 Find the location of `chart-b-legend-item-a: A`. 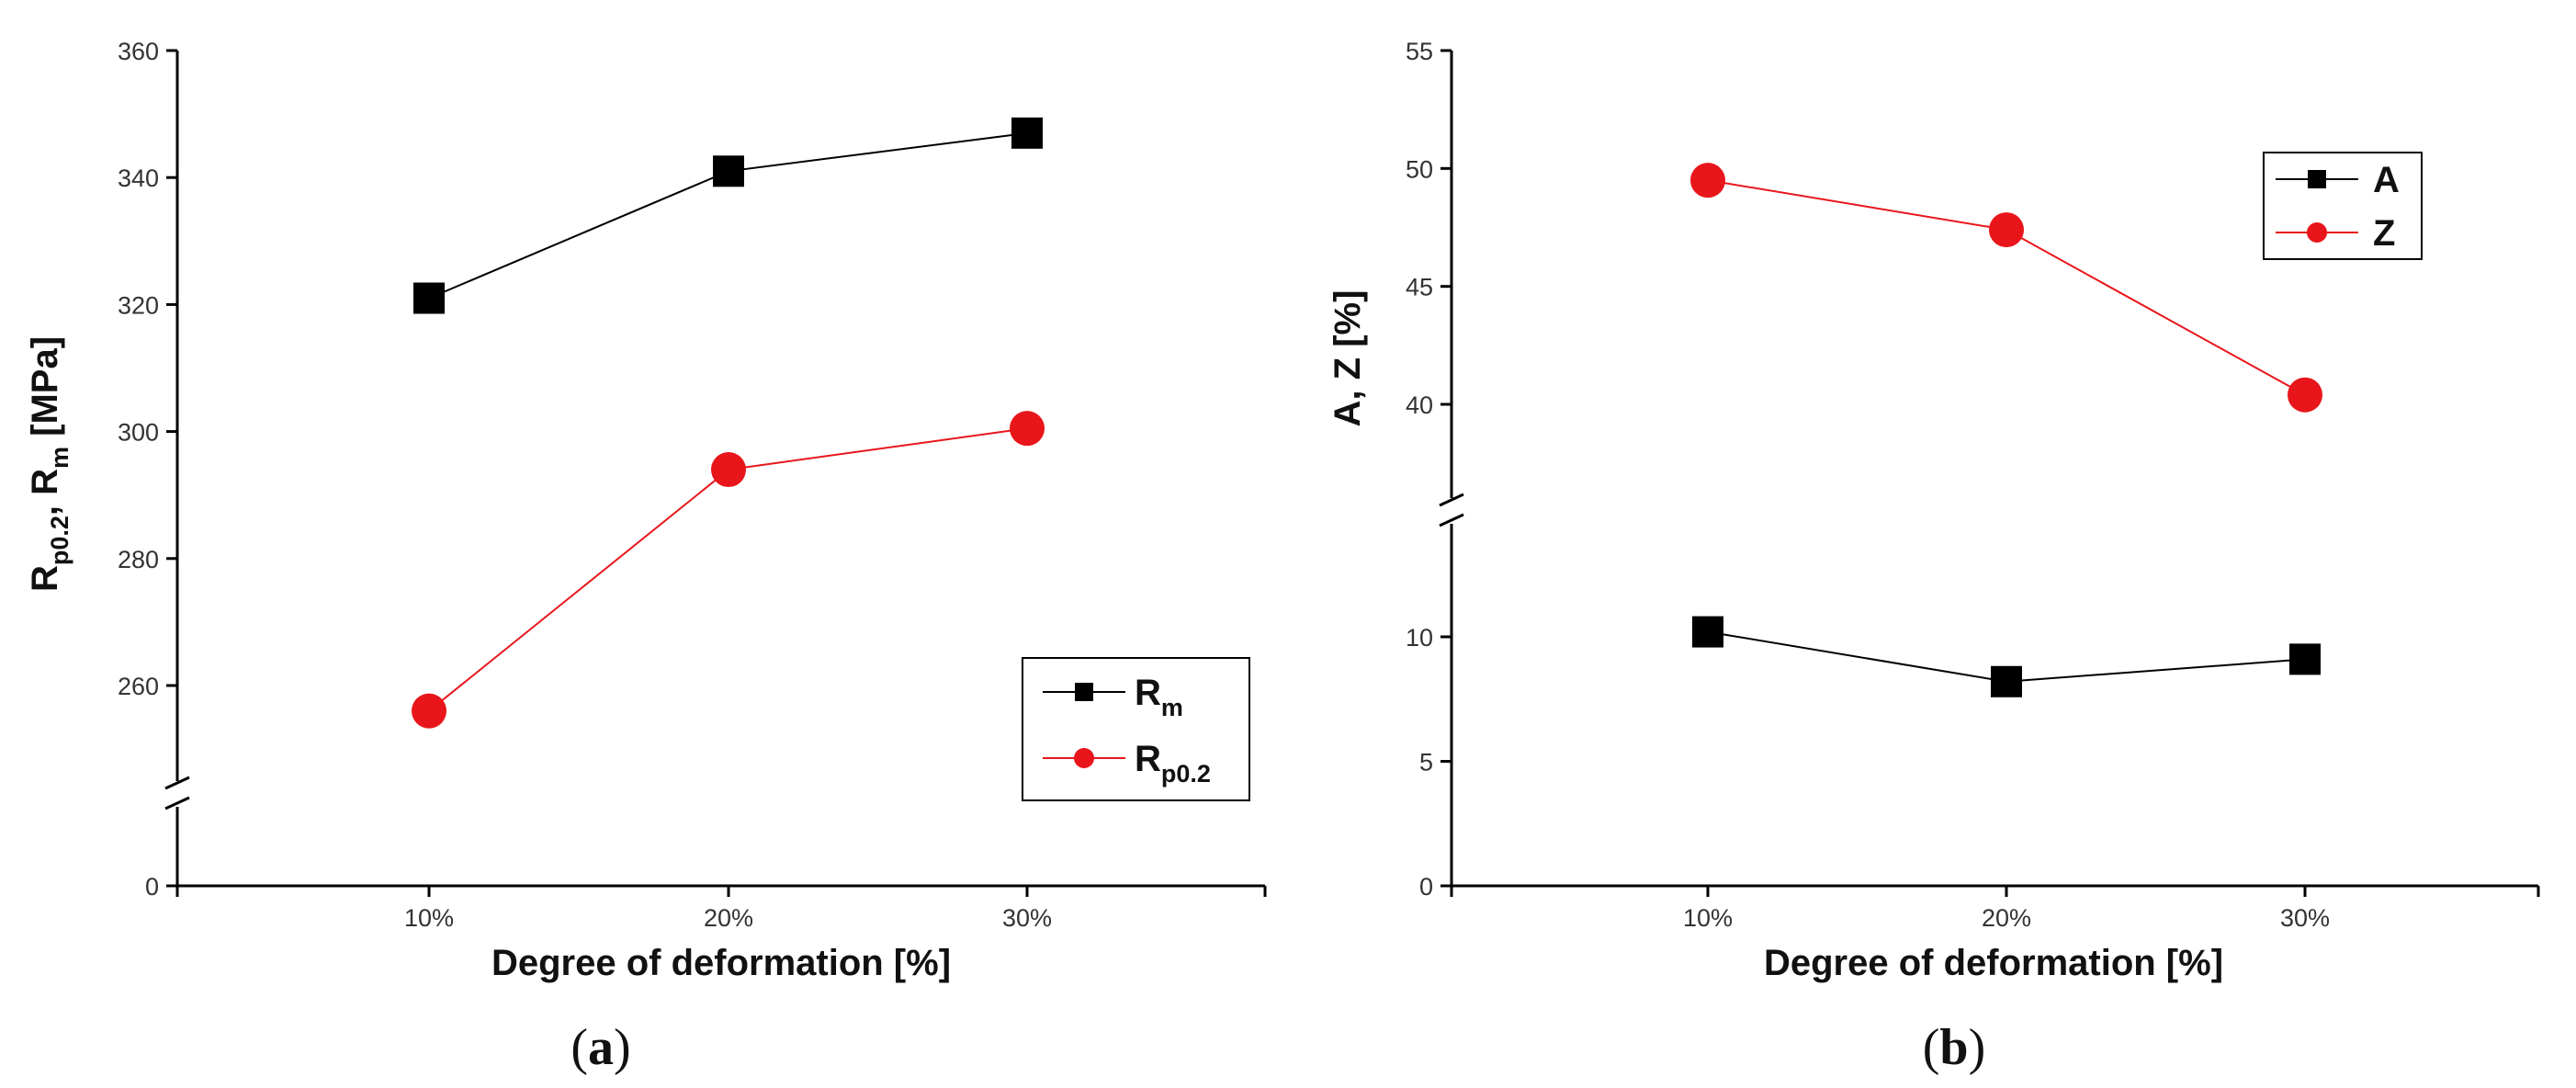

chart-b-legend-item-a: A is located at coordinates (2338, 180).